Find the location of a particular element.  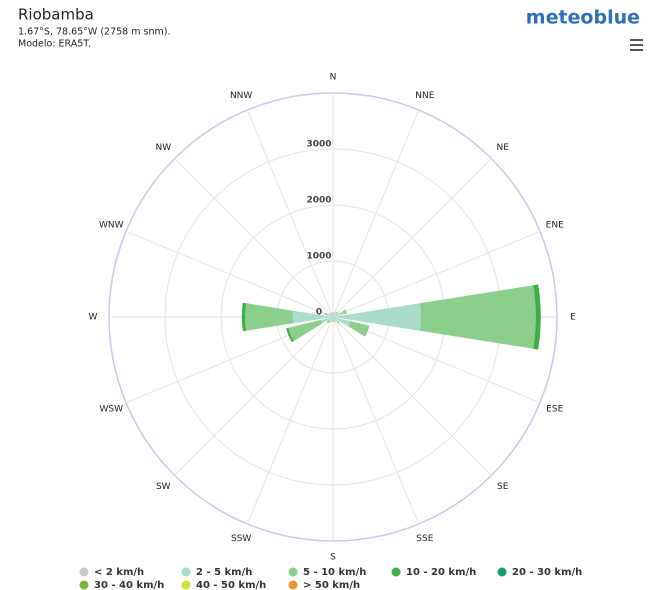

direction-label: ENE is located at coordinates (555, 226).